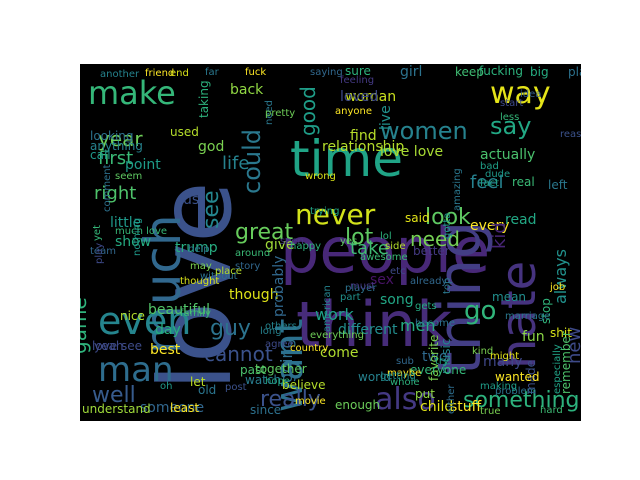 The image size is (640, 480). Describe the element at coordinates (199, 249) in the screenshot. I see `word-help: help` at that location.